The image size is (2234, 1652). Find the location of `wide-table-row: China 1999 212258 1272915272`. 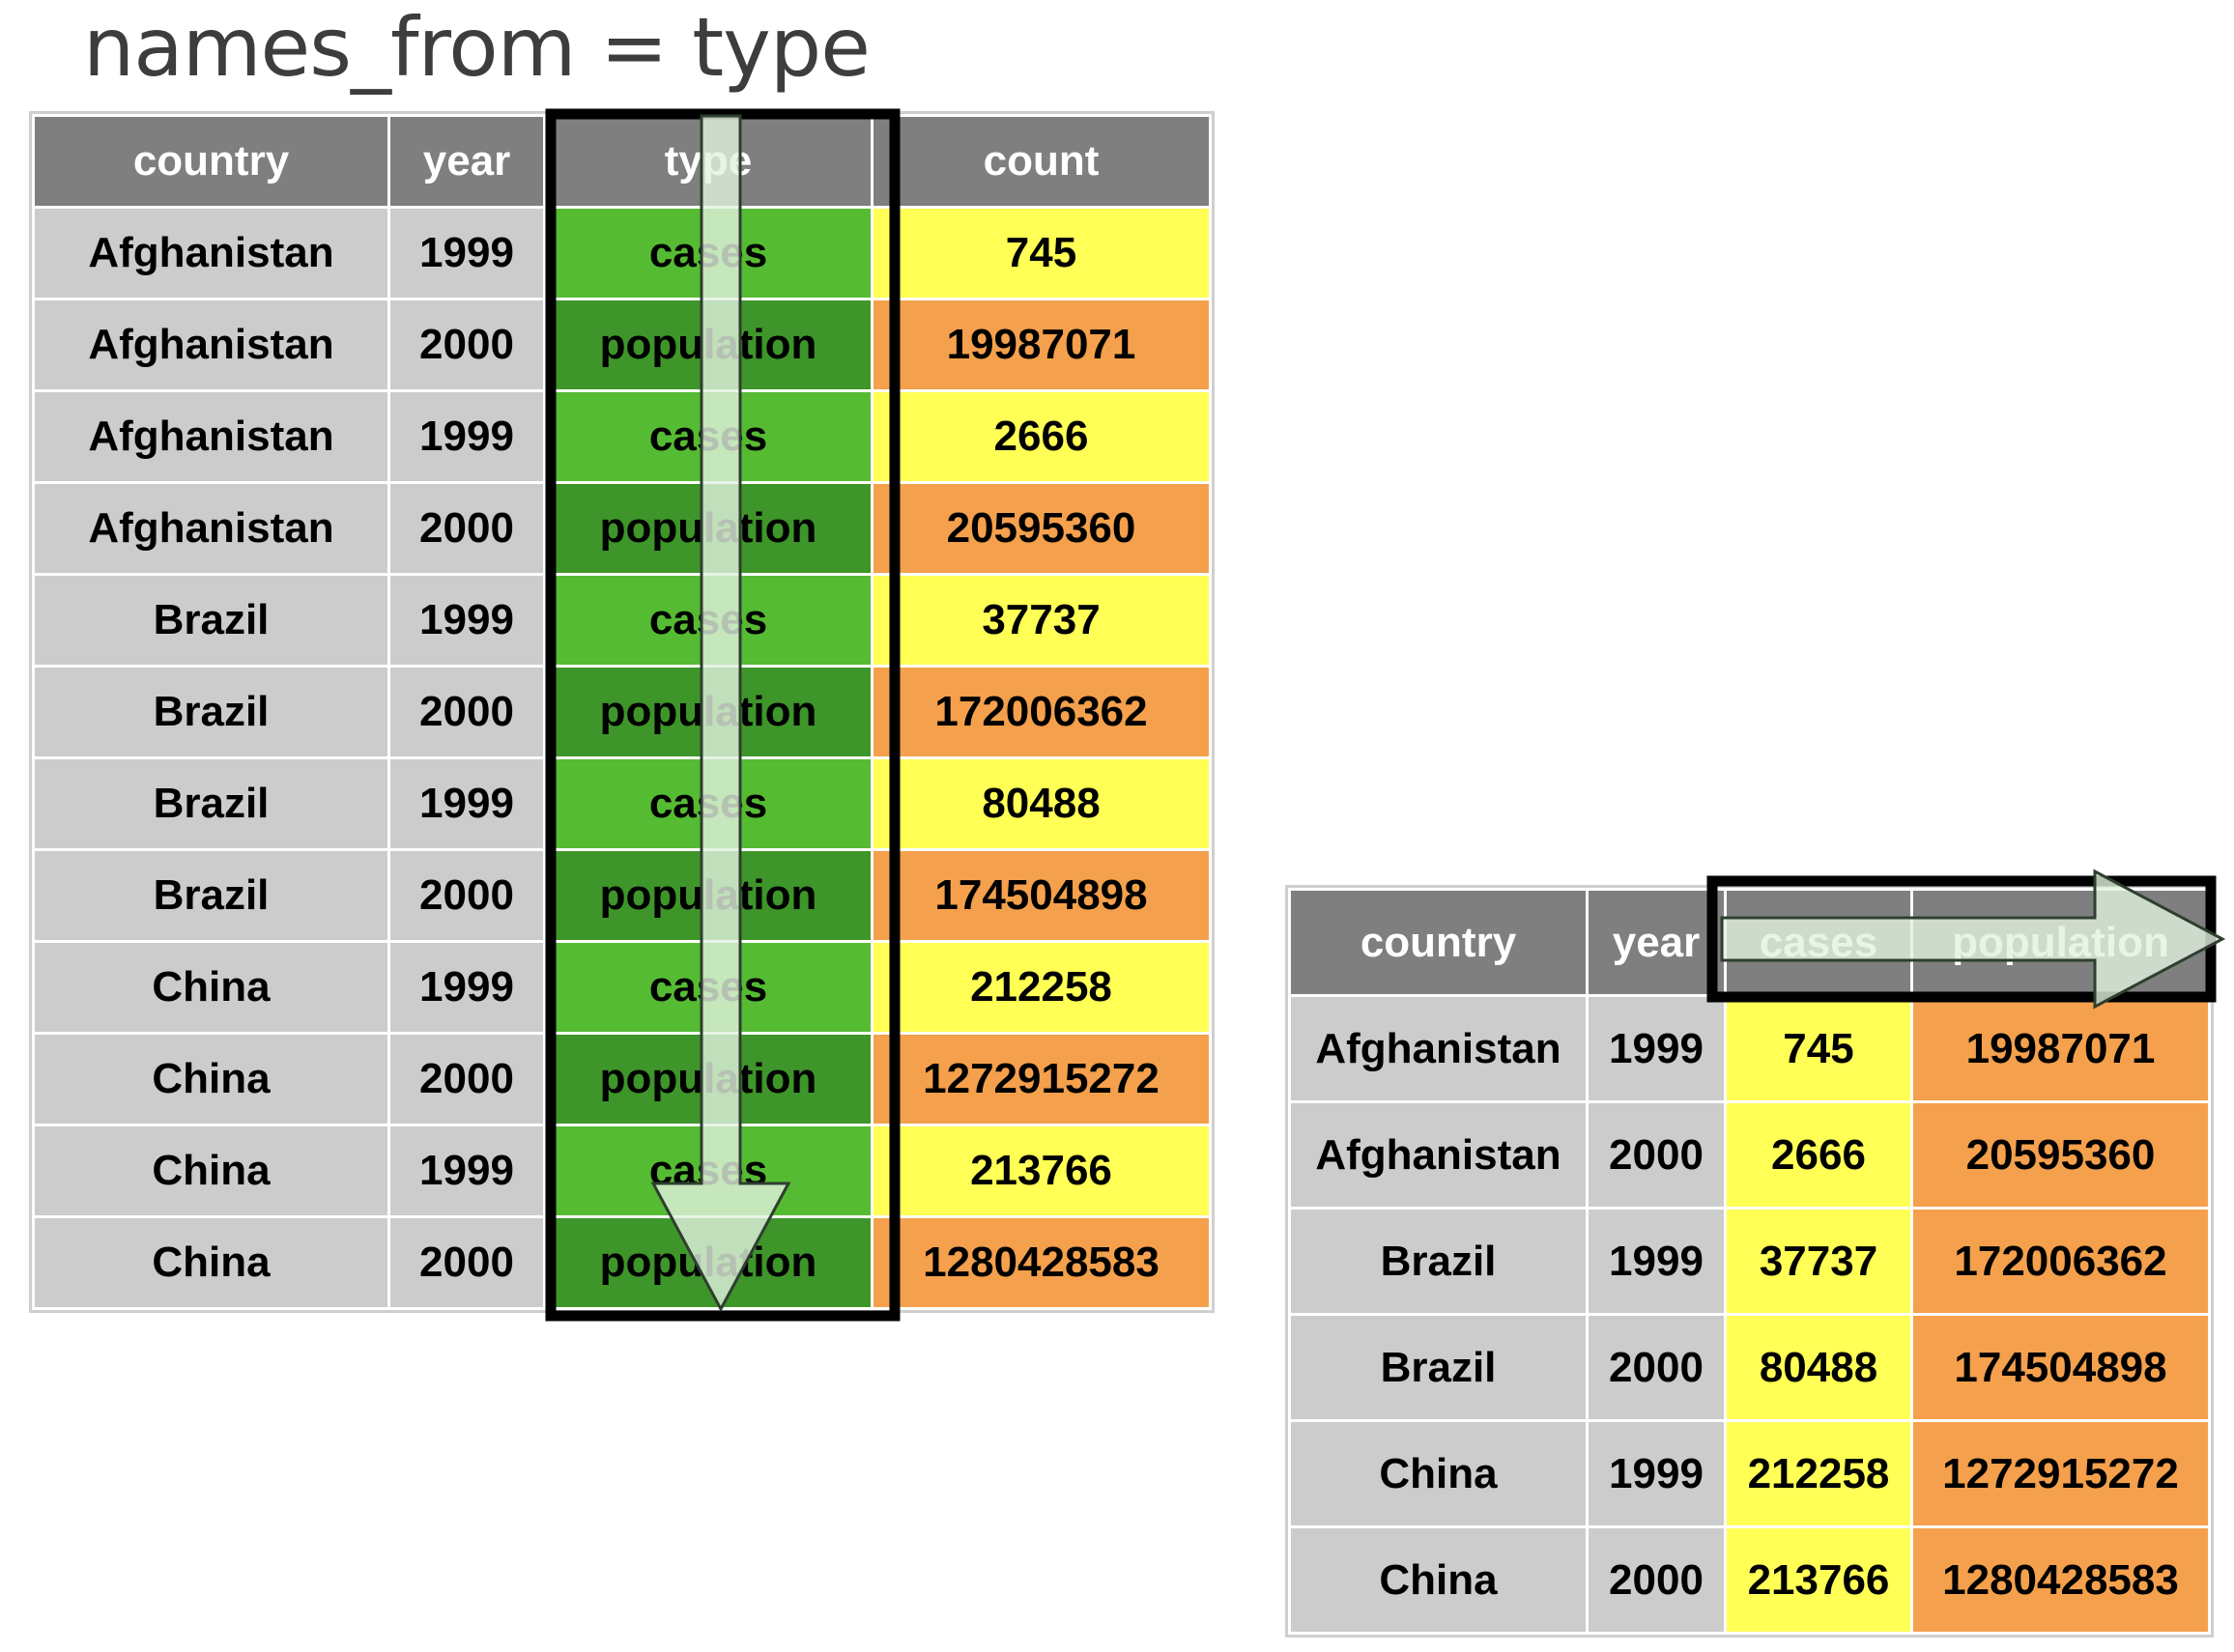

wide-table-row: China 1999 212258 1272915272 is located at coordinates (1750, 1473).